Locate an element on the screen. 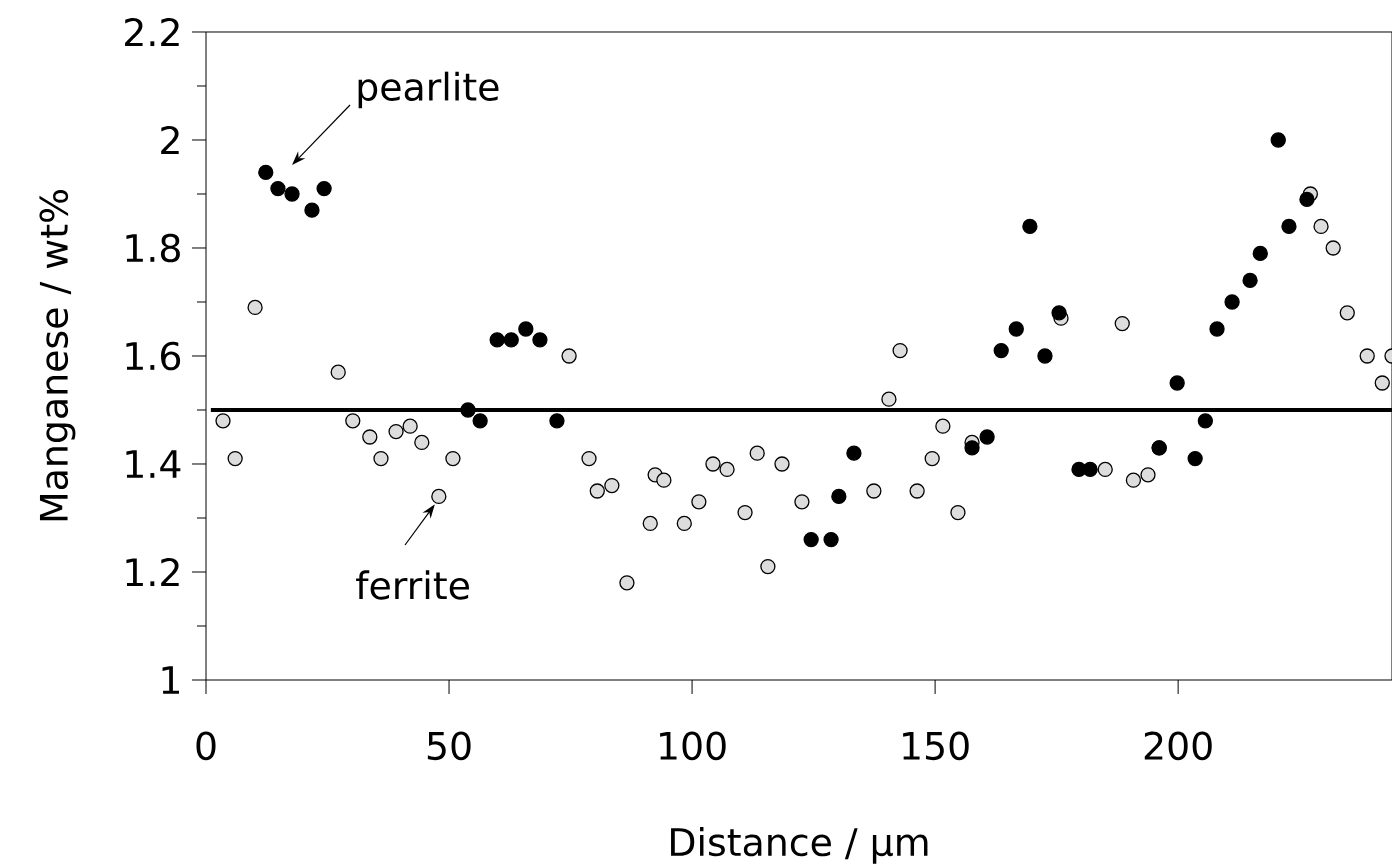  annotation: ferrite is located at coordinates (412, 585).